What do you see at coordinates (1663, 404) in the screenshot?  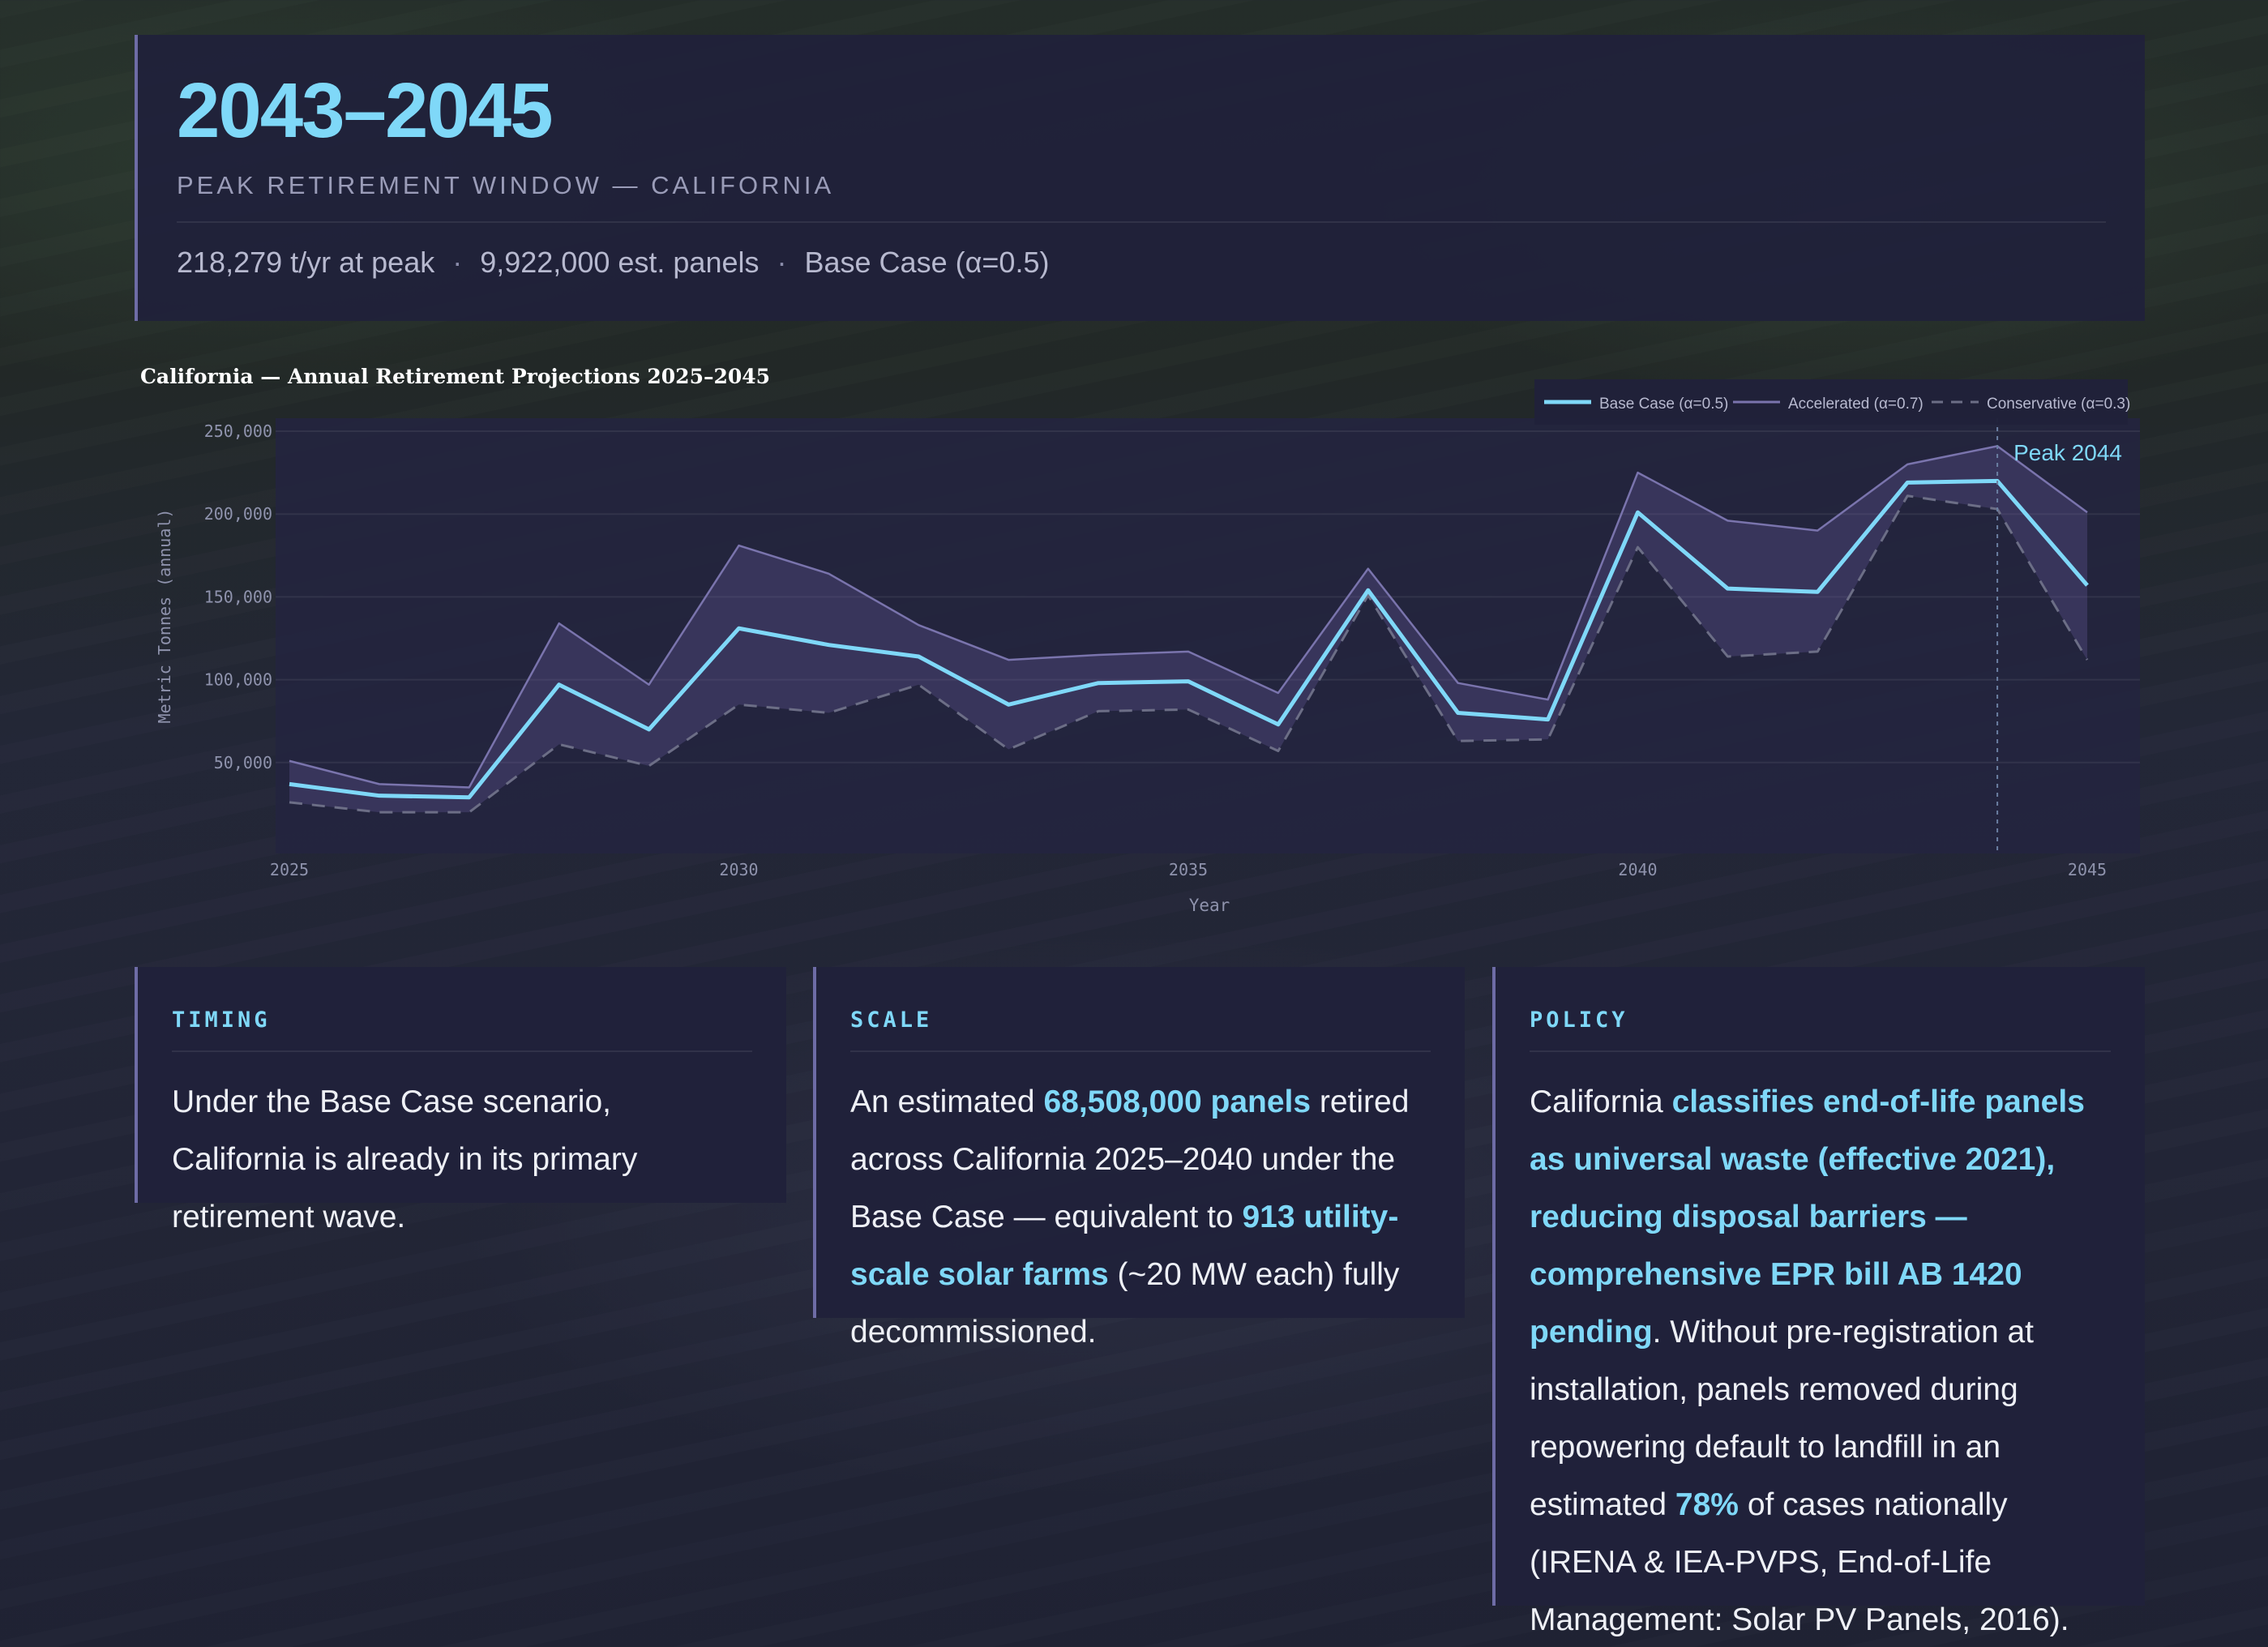 I see `legend-label: Base Case (α=0.5)` at bounding box center [1663, 404].